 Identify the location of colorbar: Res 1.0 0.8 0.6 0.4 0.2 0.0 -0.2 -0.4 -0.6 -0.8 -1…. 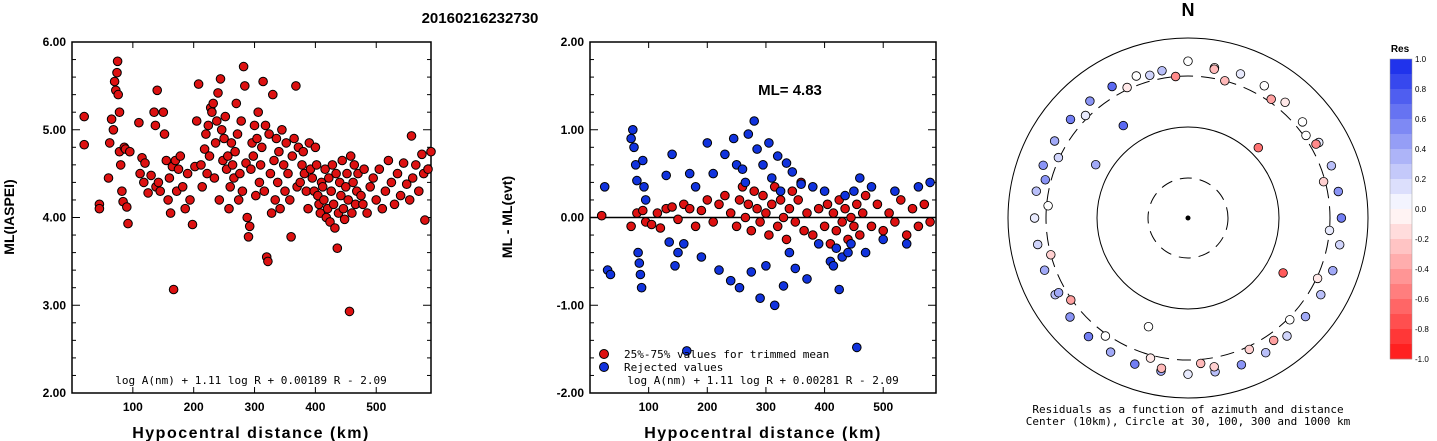
(1409, 204).